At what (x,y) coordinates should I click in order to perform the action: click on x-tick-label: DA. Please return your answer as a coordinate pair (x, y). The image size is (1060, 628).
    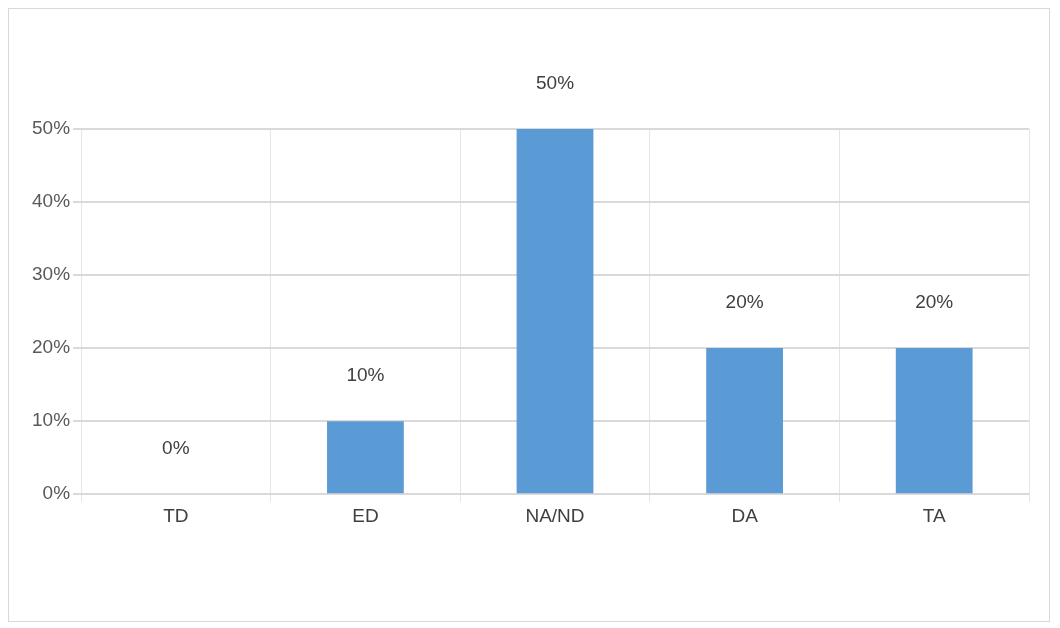
    Looking at the image, I should click on (745, 515).